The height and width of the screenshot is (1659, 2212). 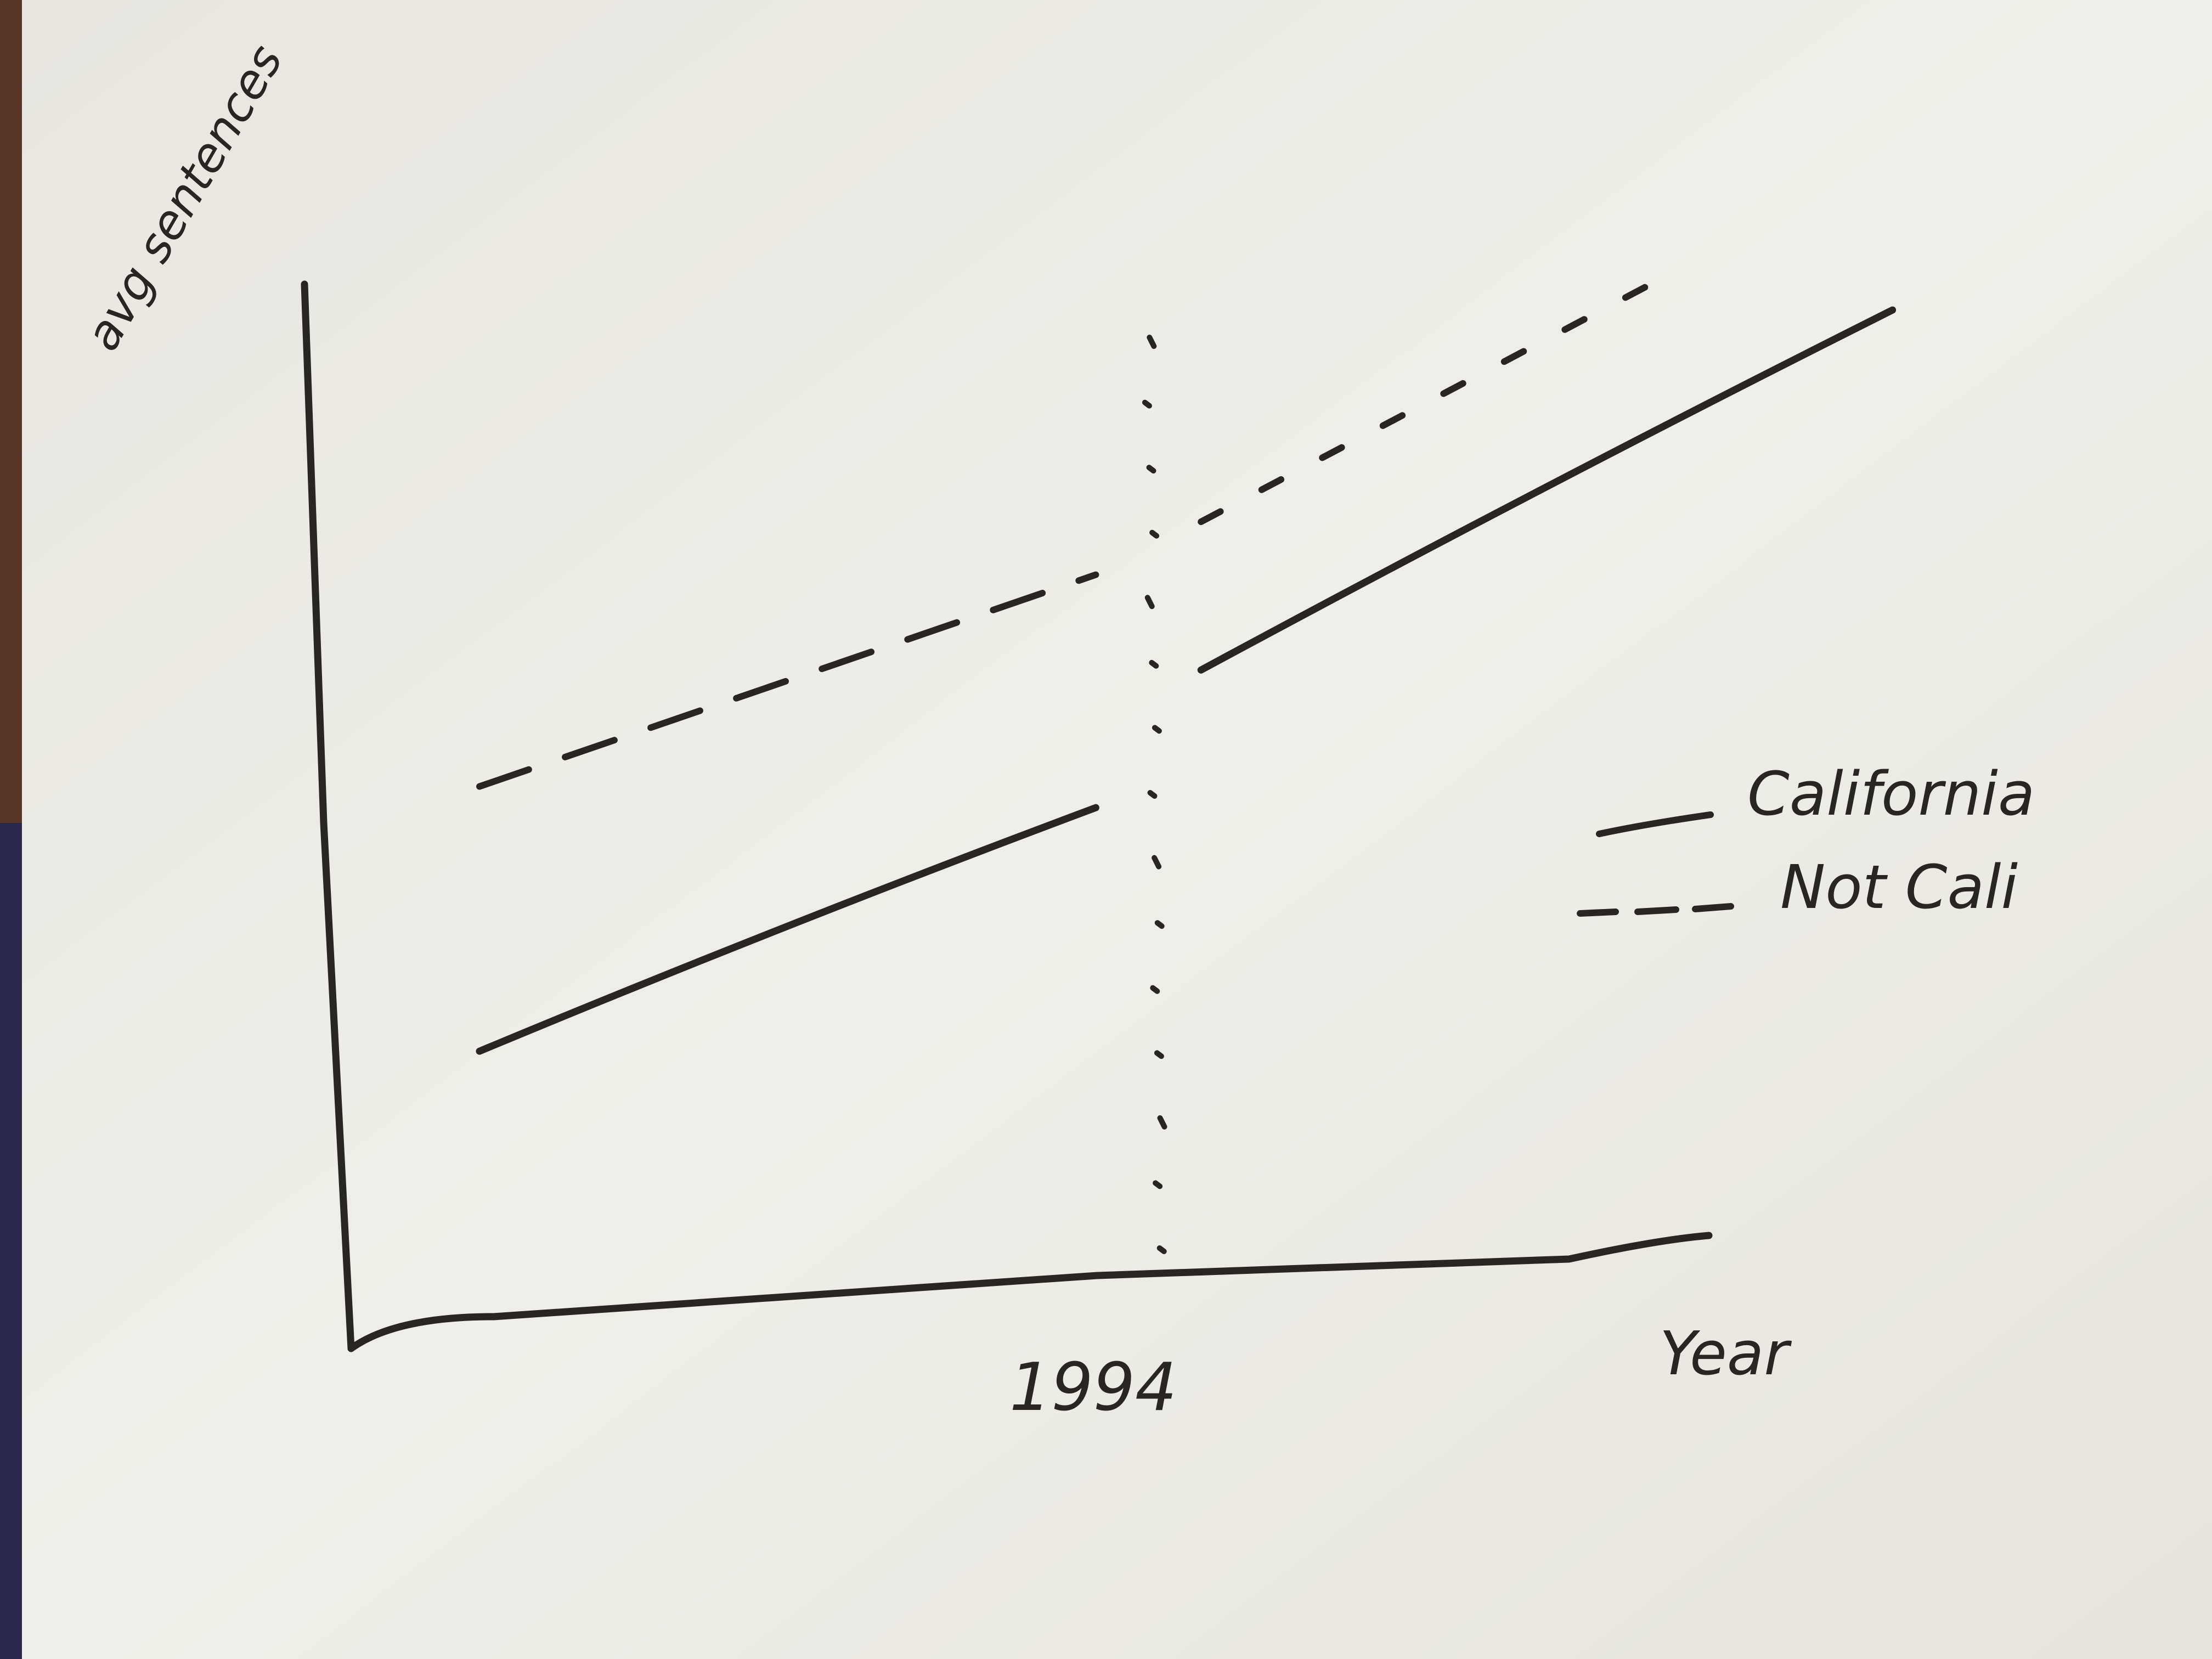 I want to click on x-axis-label: Year, so click(x=1726, y=1353).